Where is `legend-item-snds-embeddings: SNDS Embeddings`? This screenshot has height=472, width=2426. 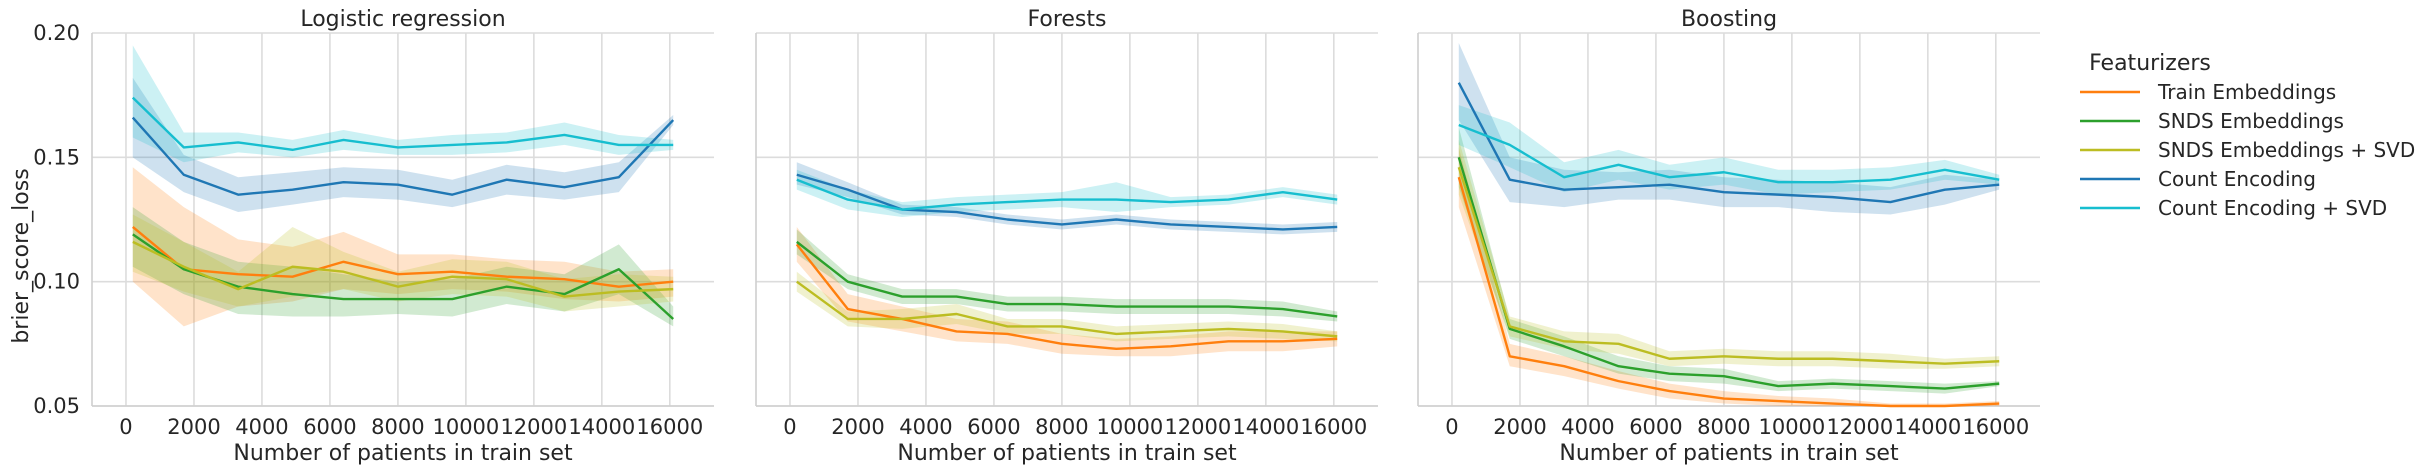
legend-item-snds-embeddings: SNDS Embeddings is located at coordinates (2212, 121).